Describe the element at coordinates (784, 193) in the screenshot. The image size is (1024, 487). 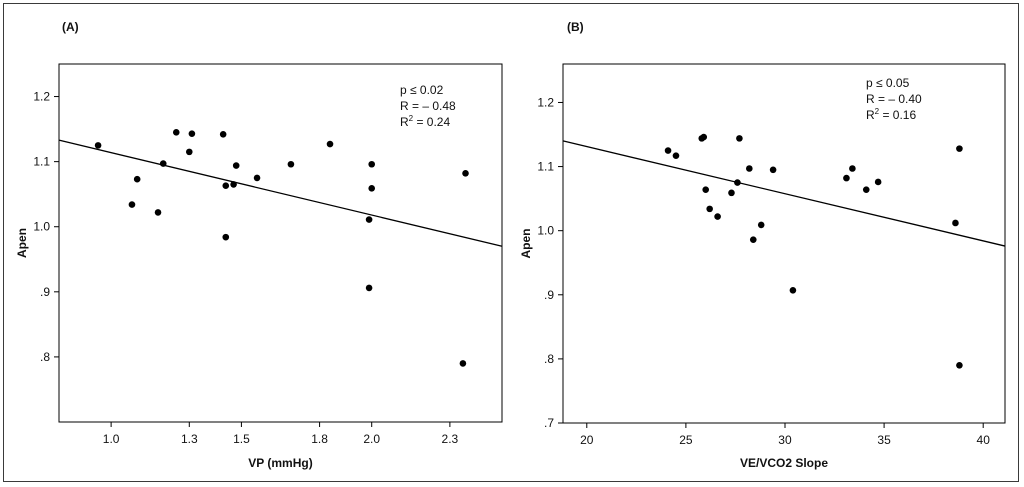
I see `regression-line-b` at that location.